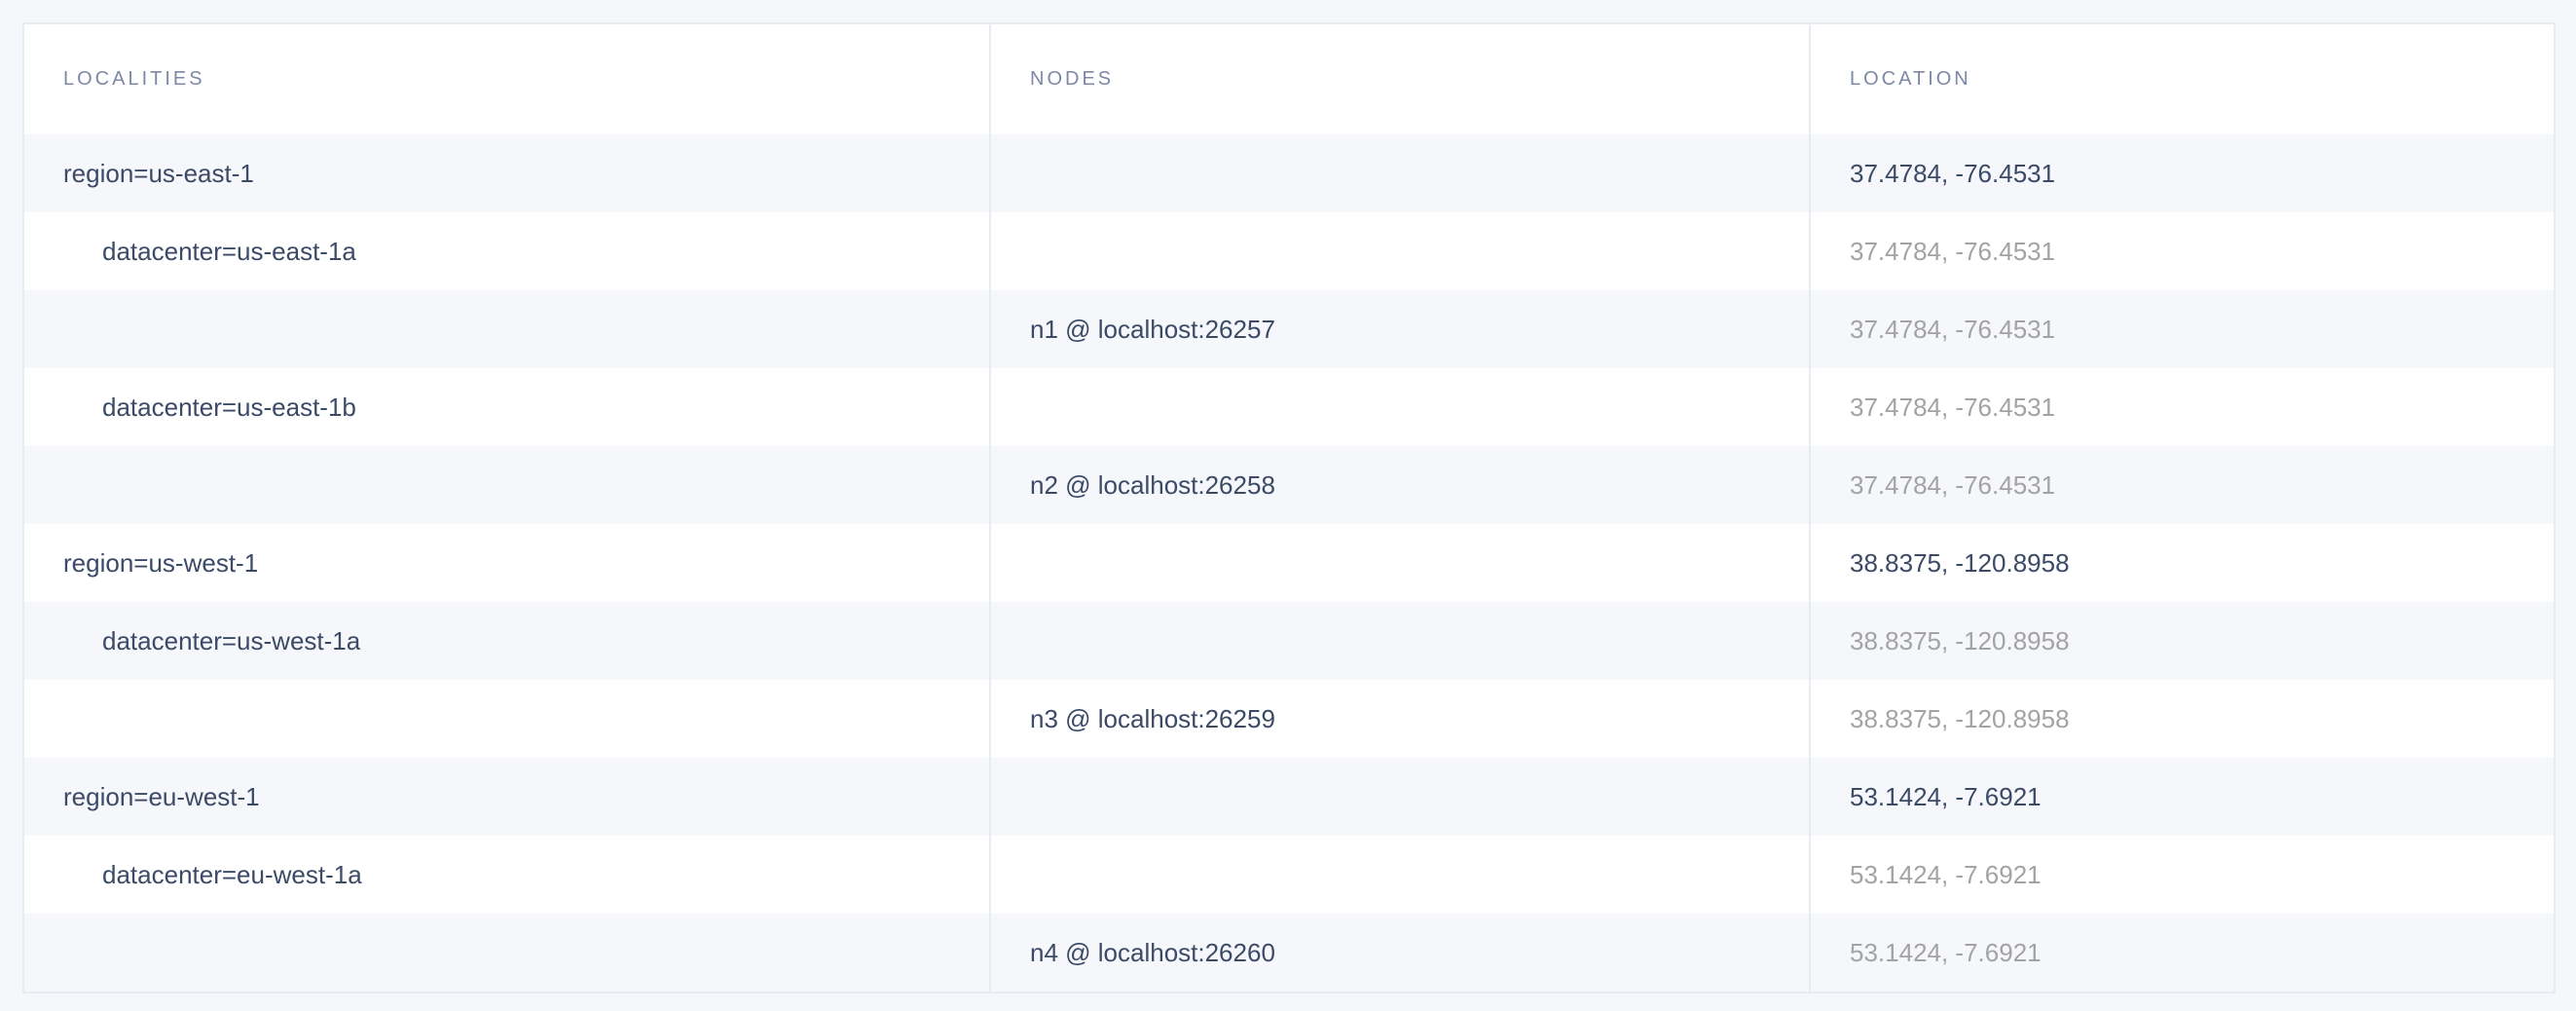 This screenshot has height=1011, width=2576. What do you see at coordinates (507, 875) in the screenshot?
I see `locality-cell: datacenter=eu-west-1a` at bounding box center [507, 875].